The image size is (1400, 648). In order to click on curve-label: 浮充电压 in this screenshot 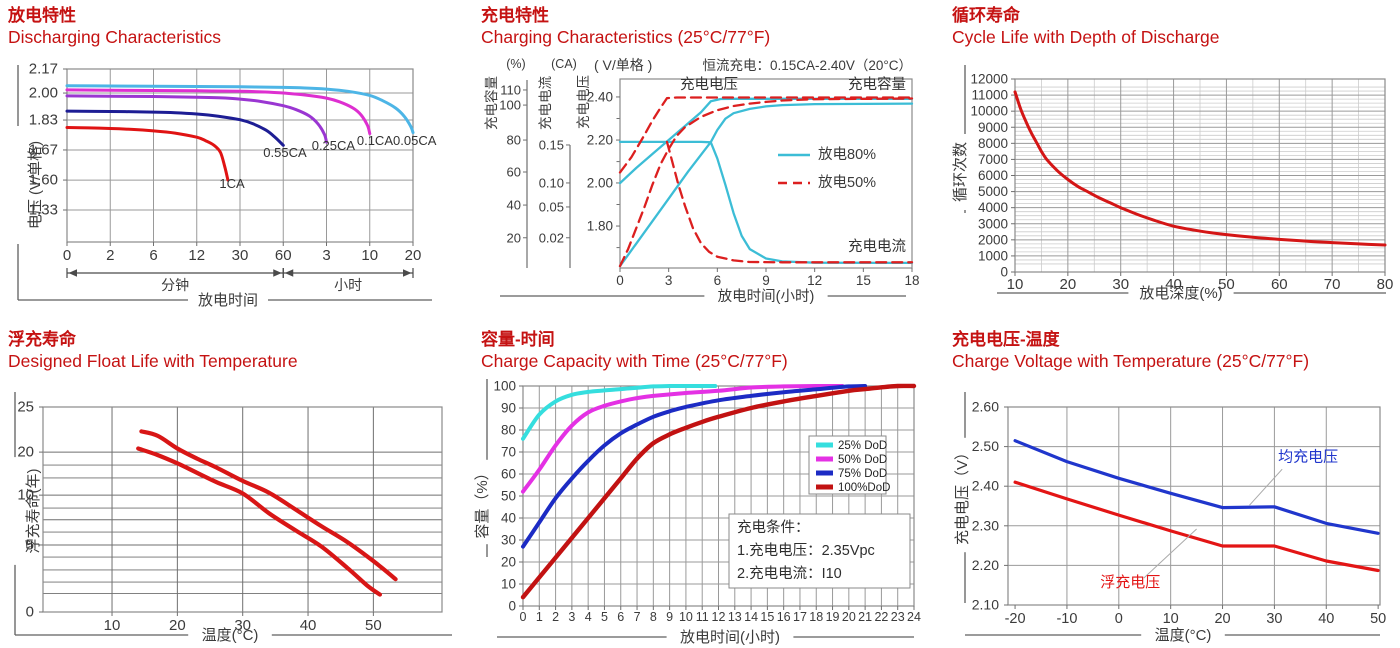, I will do `click(1130, 582)`.